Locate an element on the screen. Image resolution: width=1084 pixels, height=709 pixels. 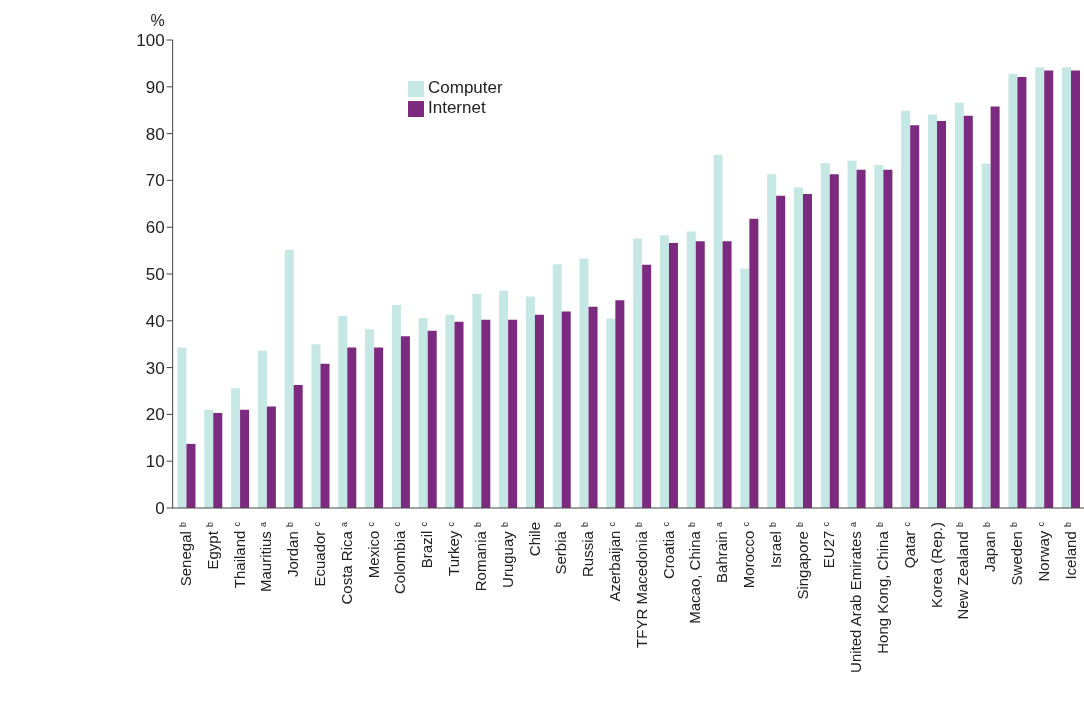
y-tick-label: 80 is located at coordinates (155, 134).